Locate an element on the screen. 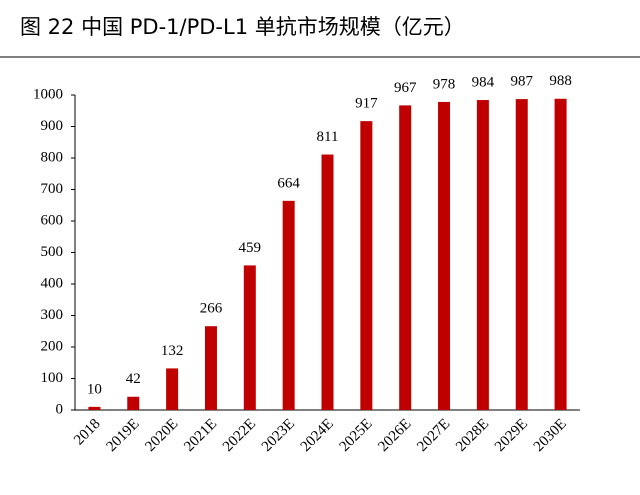 This screenshot has width=640, height=495. chart-title: 图 22 中国 PD-1/PD-L1 单抗市场规模（亿元） is located at coordinates (242, 27).